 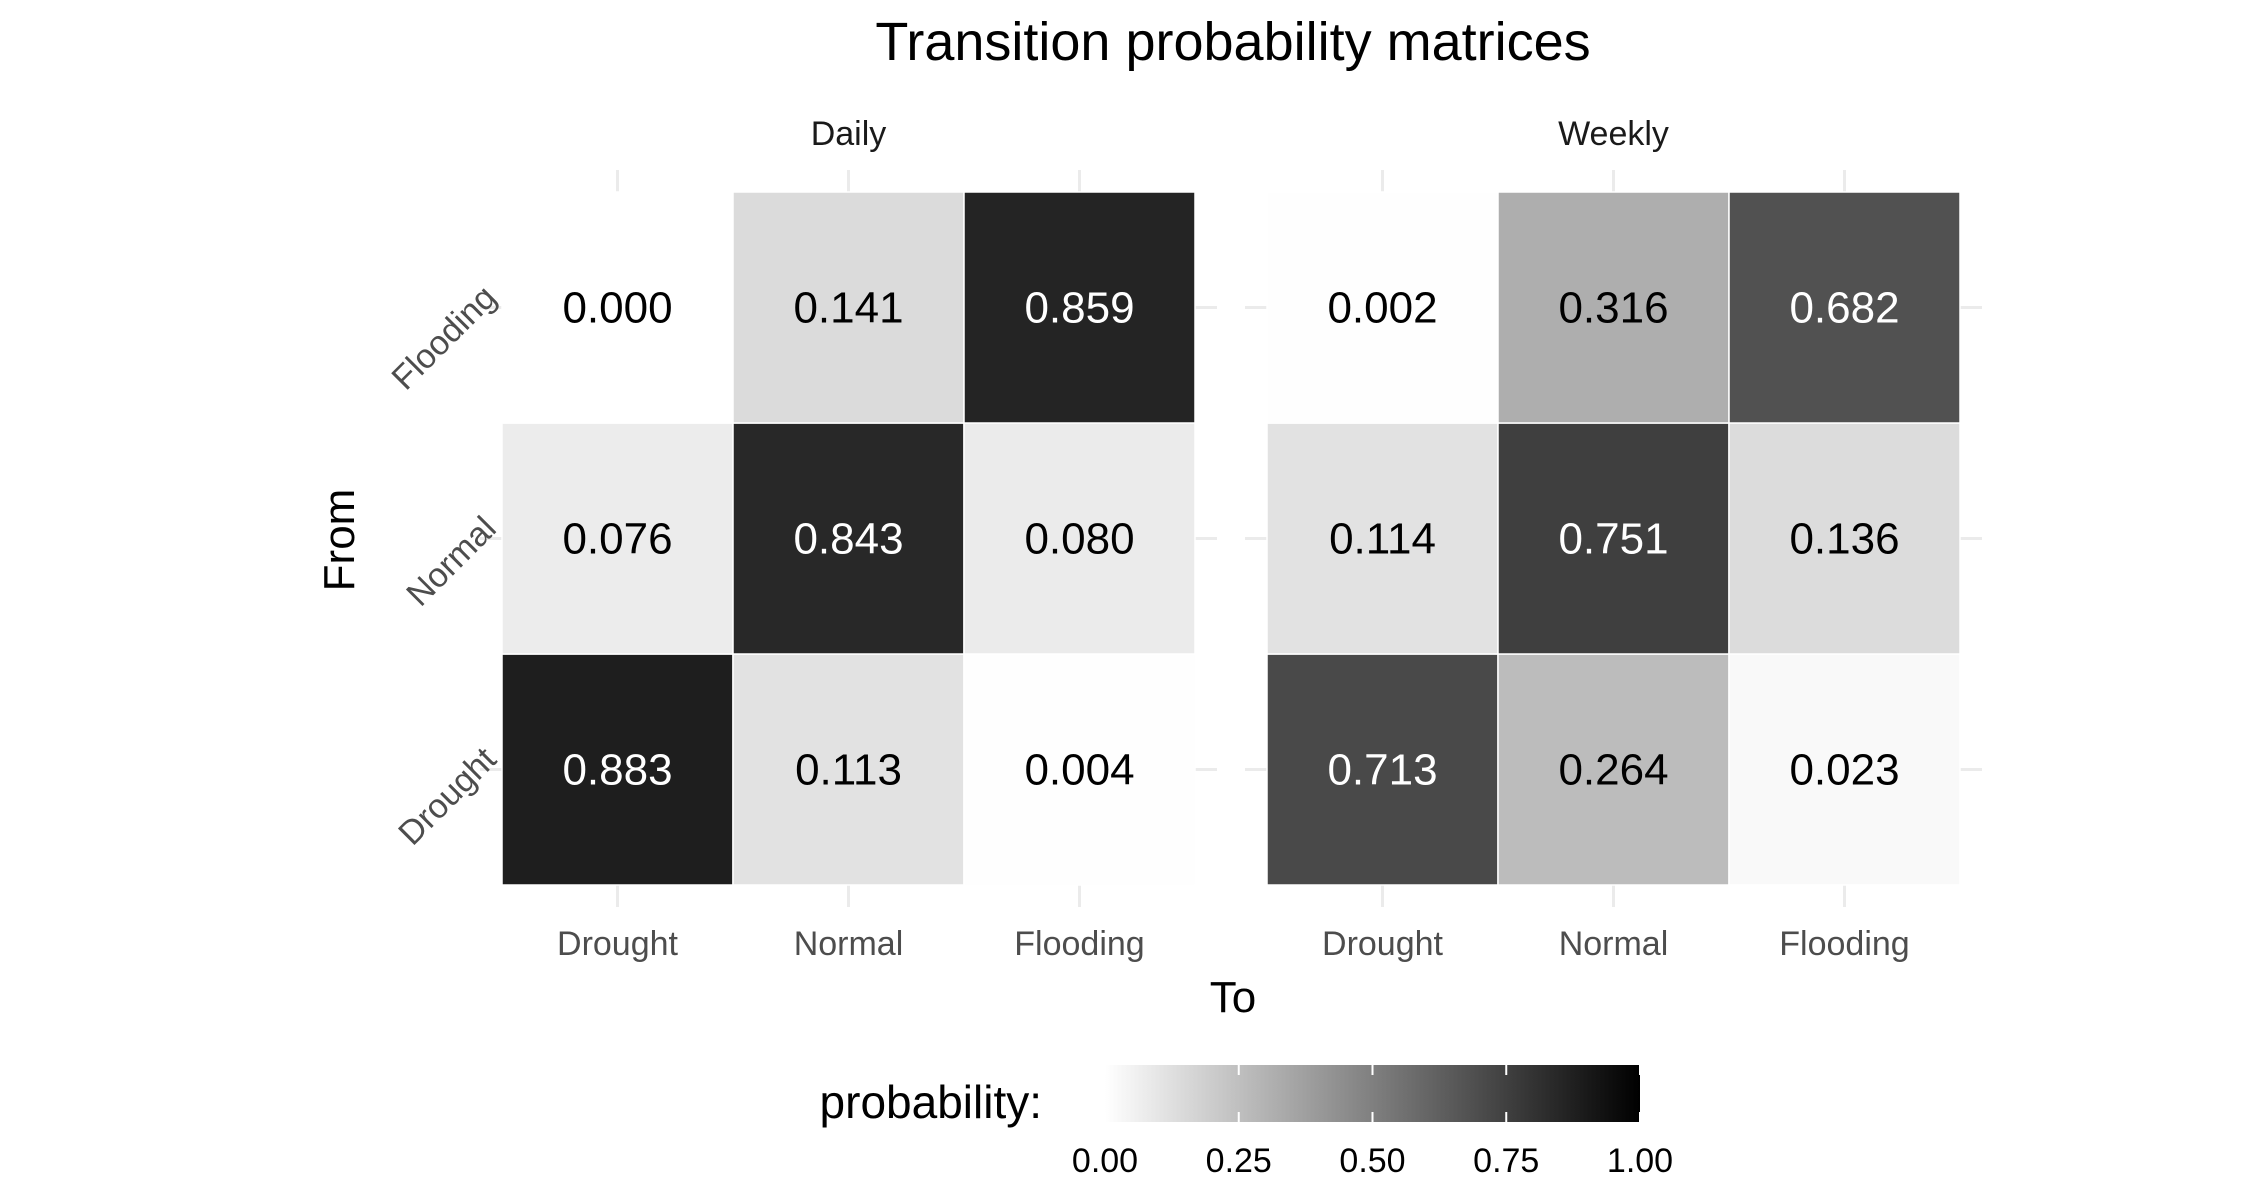 What do you see at coordinates (447, 796) in the screenshot?
I see `y-tick-label: Drought` at bounding box center [447, 796].